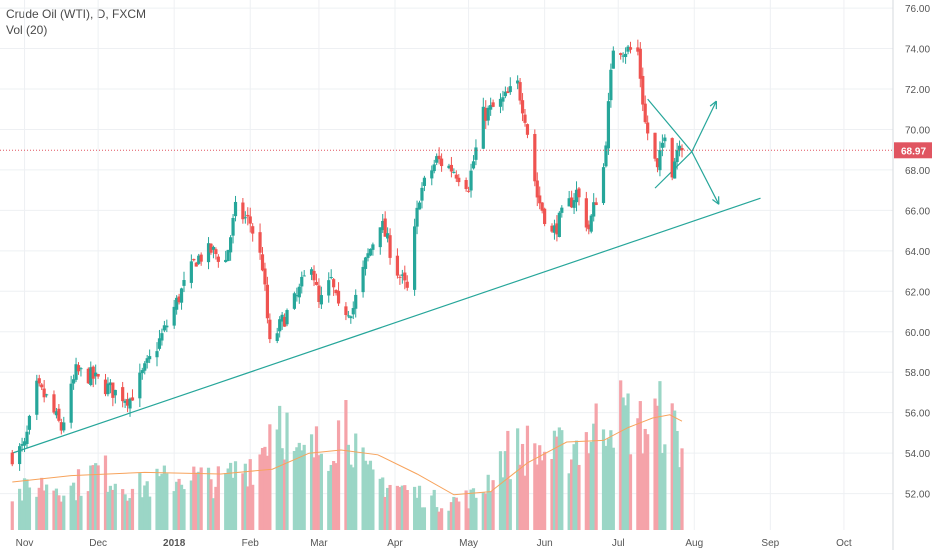  Describe the element at coordinates (76, 14) in the screenshot. I see `symbol-title: Crude Oil (WTI), D, FXCM` at that location.